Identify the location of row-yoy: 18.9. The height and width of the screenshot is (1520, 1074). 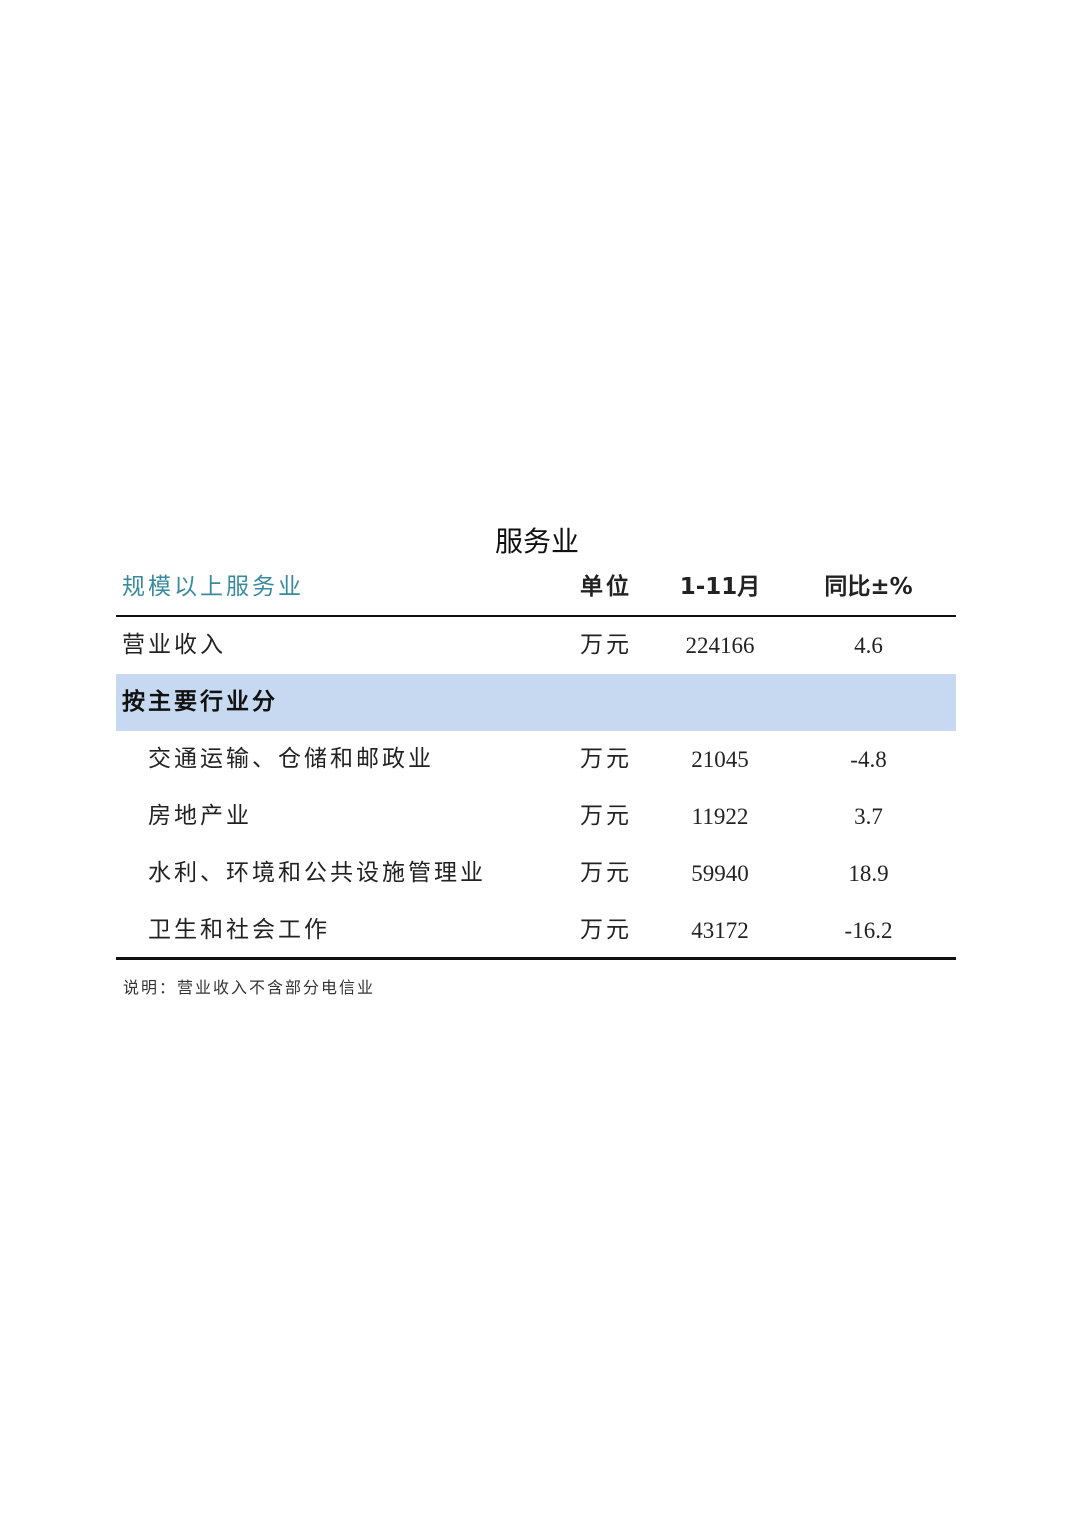
(868, 873).